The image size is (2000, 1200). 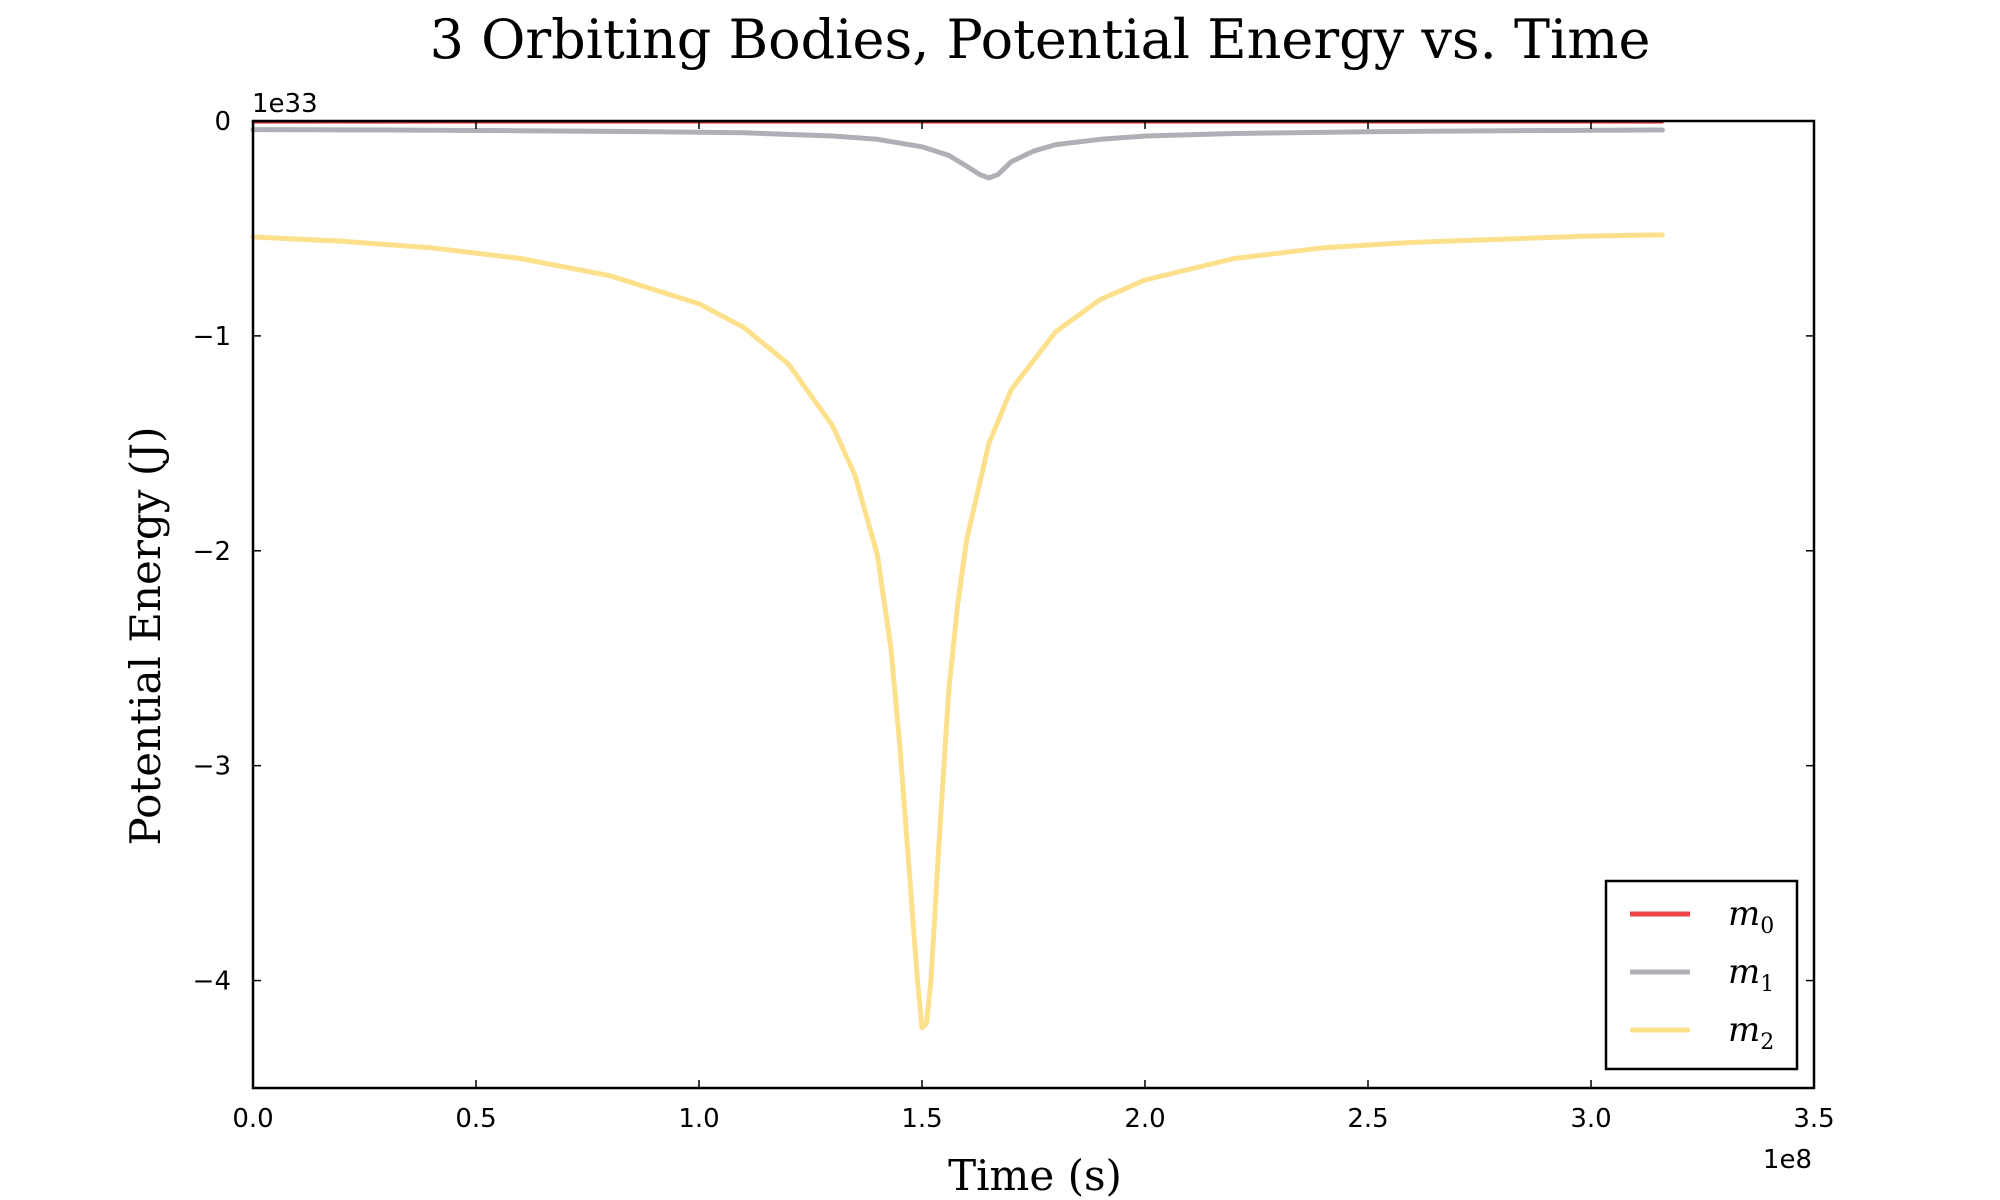 I want to click on y-tick-label: −3, so click(x=212, y=767).